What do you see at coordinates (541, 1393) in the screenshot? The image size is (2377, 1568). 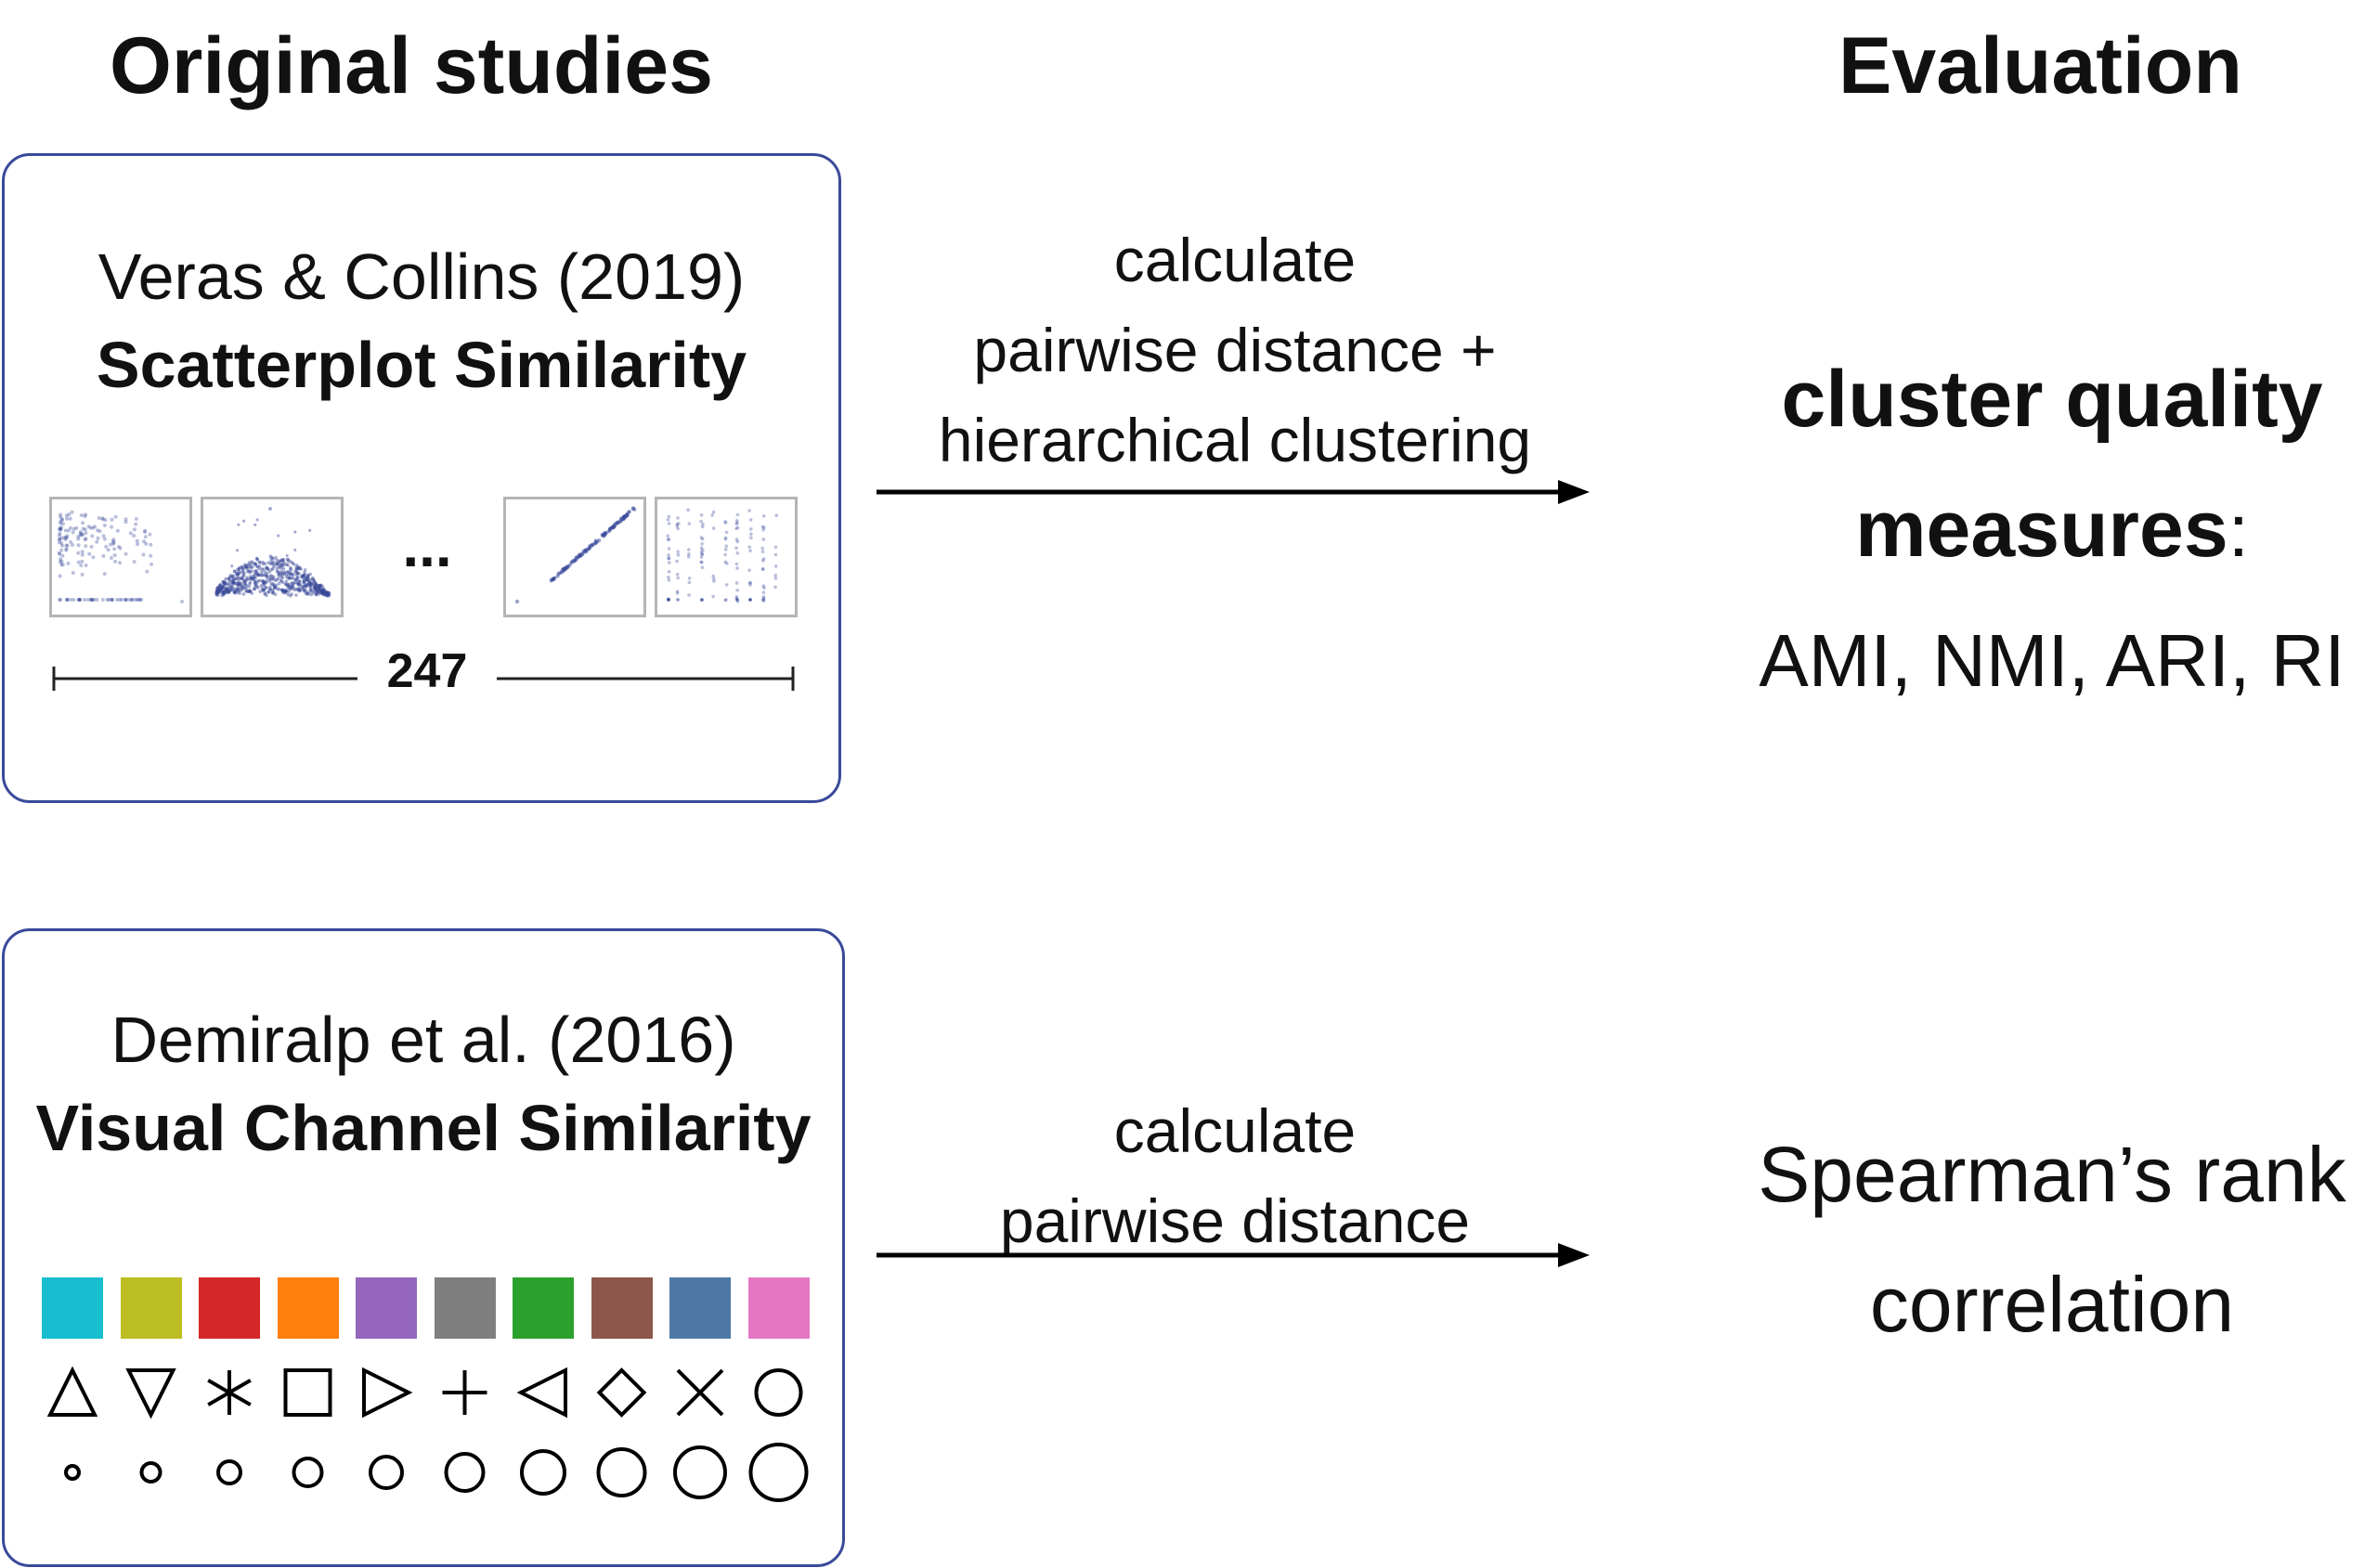 I see `triangle-left-icon` at bounding box center [541, 1393].